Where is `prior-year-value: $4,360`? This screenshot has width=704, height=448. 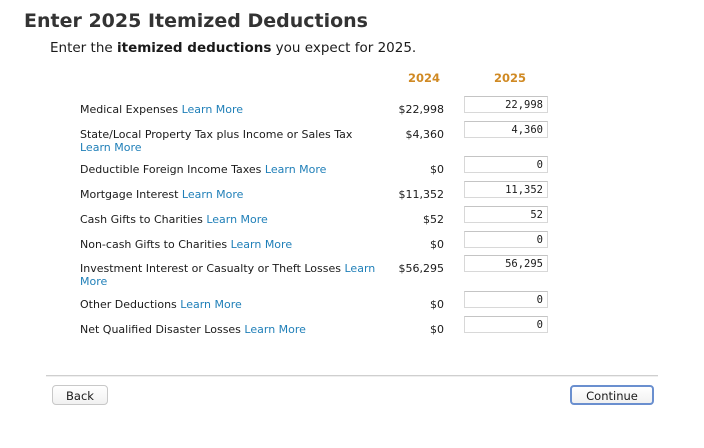 prior-year-value: $4,360 is located at coordinates (425, 134).